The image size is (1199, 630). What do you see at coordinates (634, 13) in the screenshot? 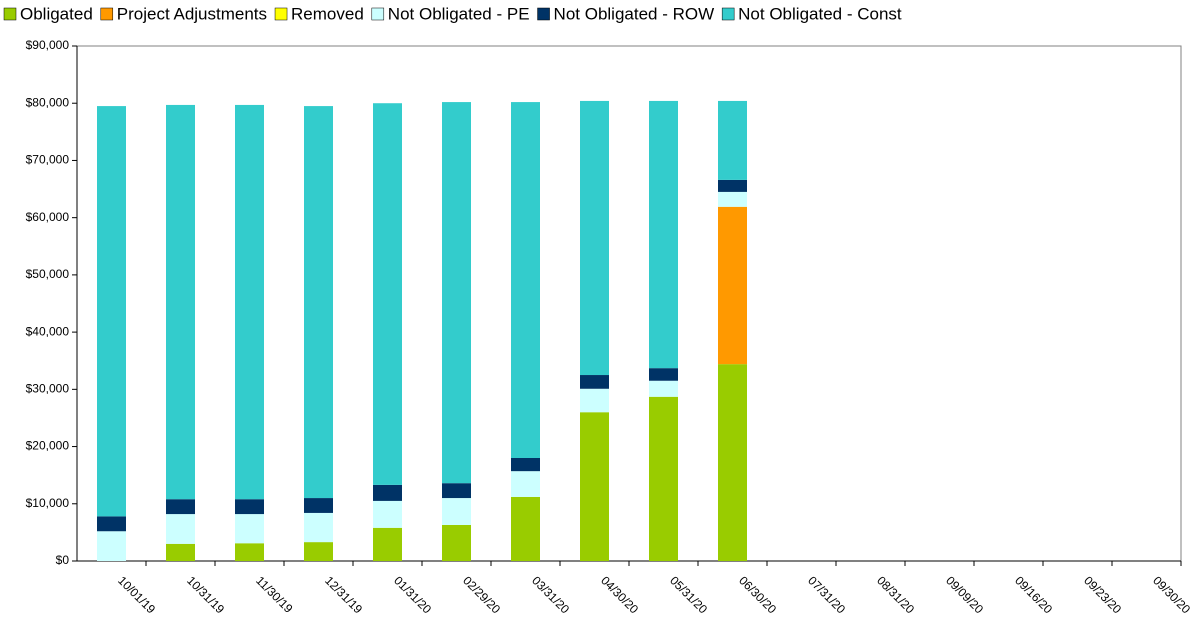
I see `legend-label: Not Obligated - ROW` at bounding box center [634, 13].